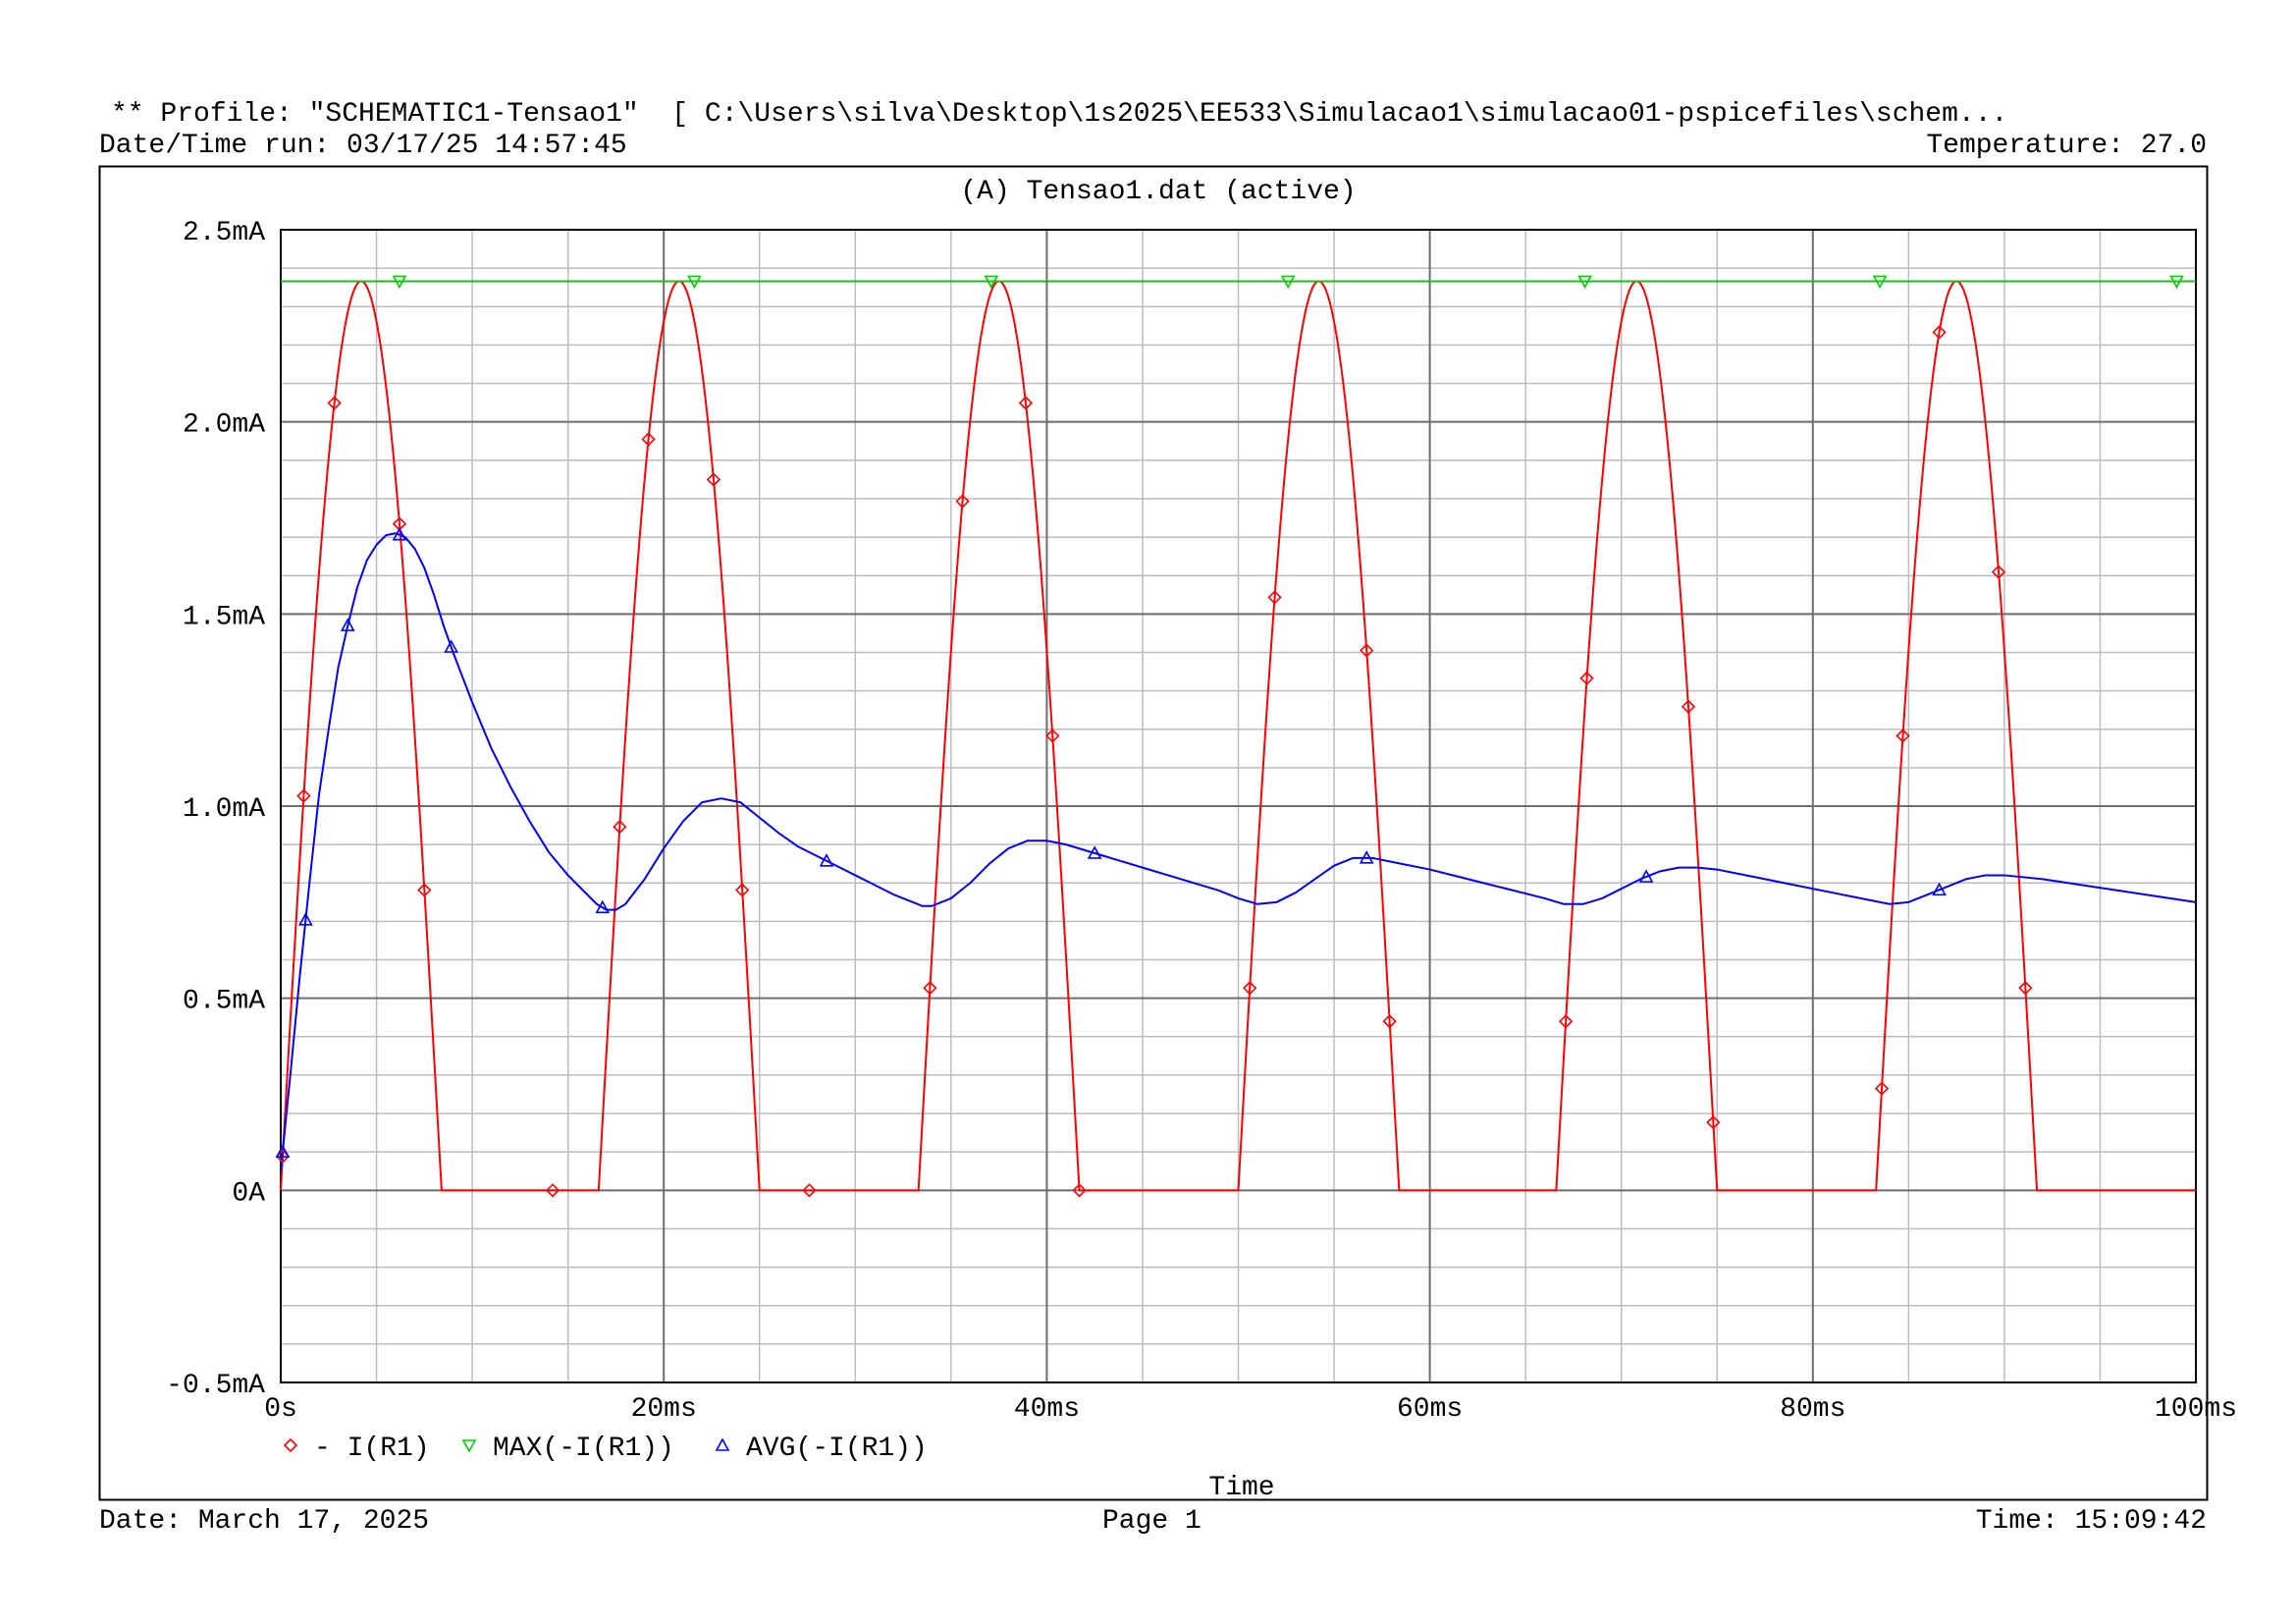  What do you see at coordinates (2196, 1409) in the screenshot?
I see `x-tick-label: 100ms` at bounding box center [2196, 1409].